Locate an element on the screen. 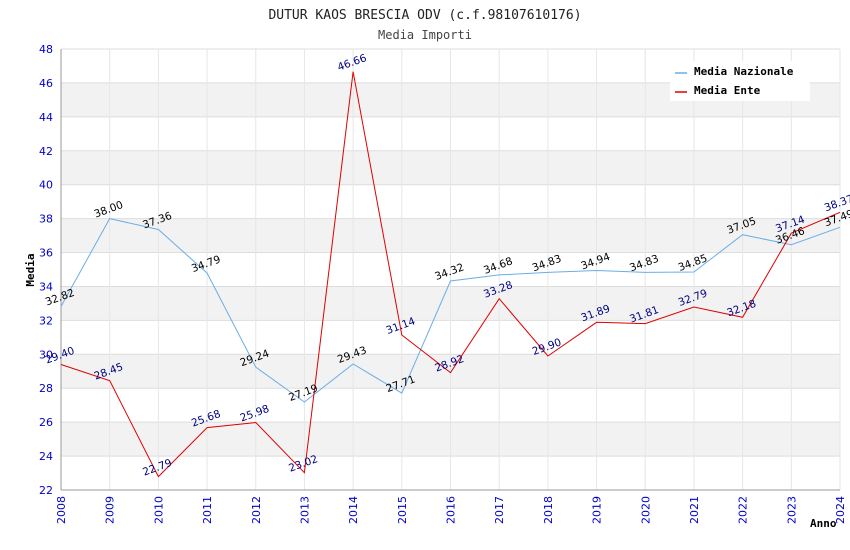 The width and height of the screenshot is (850, 550). data-label-media-ente: 25.98 is located at coordinates (255, 414).